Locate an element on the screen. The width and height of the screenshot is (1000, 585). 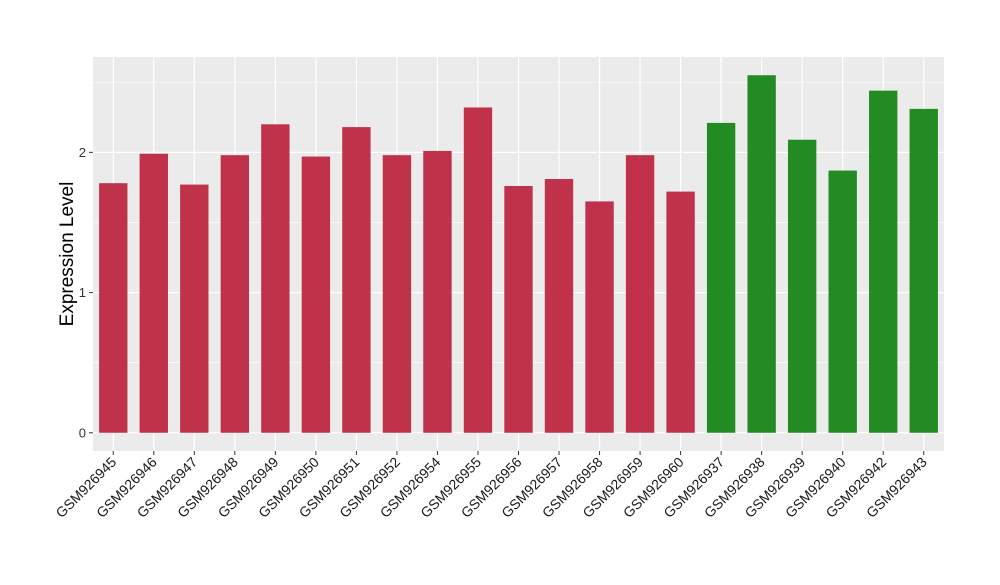
y-tick-label: 2 is located at coordinates (82, 152).